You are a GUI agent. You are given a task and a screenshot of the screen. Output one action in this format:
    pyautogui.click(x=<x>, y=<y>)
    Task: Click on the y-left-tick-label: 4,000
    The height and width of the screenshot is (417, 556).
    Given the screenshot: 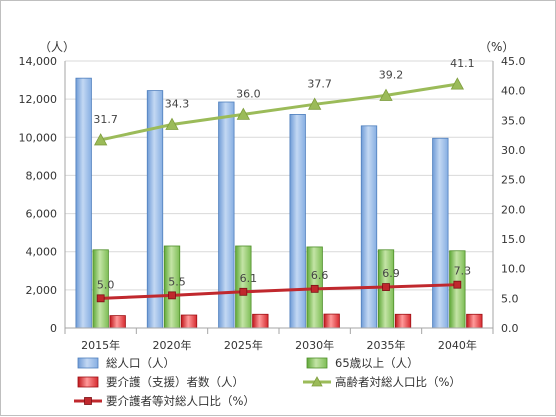 What is the action you would take?
    pyautogui.click(x=42, y=252)
    